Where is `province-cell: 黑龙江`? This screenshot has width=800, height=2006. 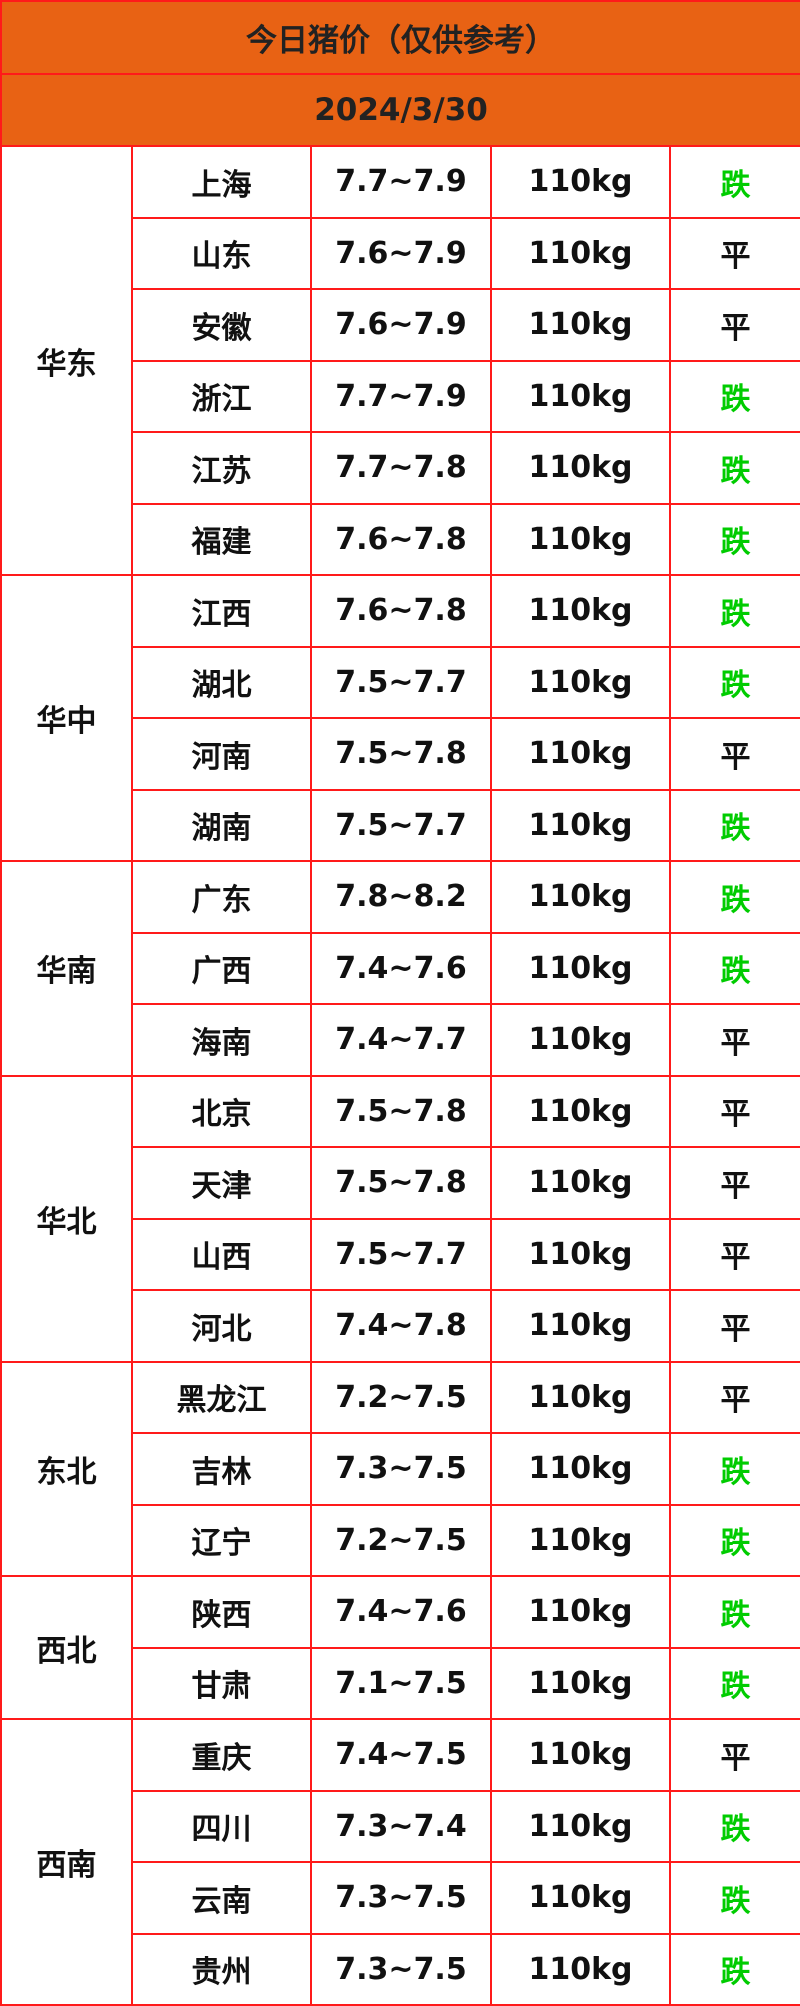 province-cell: 黑龙江 is located at coordinates (221, 1397).